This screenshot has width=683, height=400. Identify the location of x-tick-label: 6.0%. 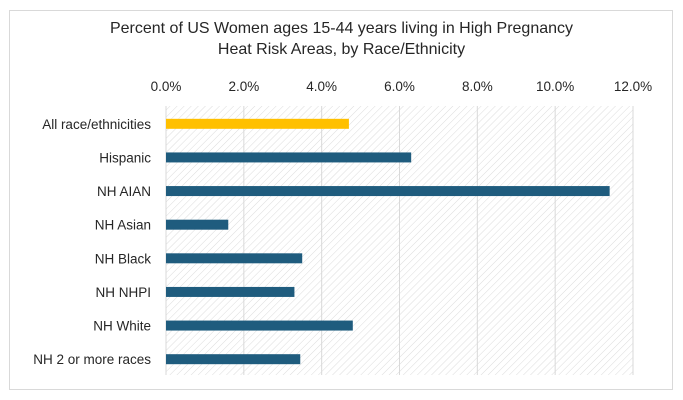
(399, 86).